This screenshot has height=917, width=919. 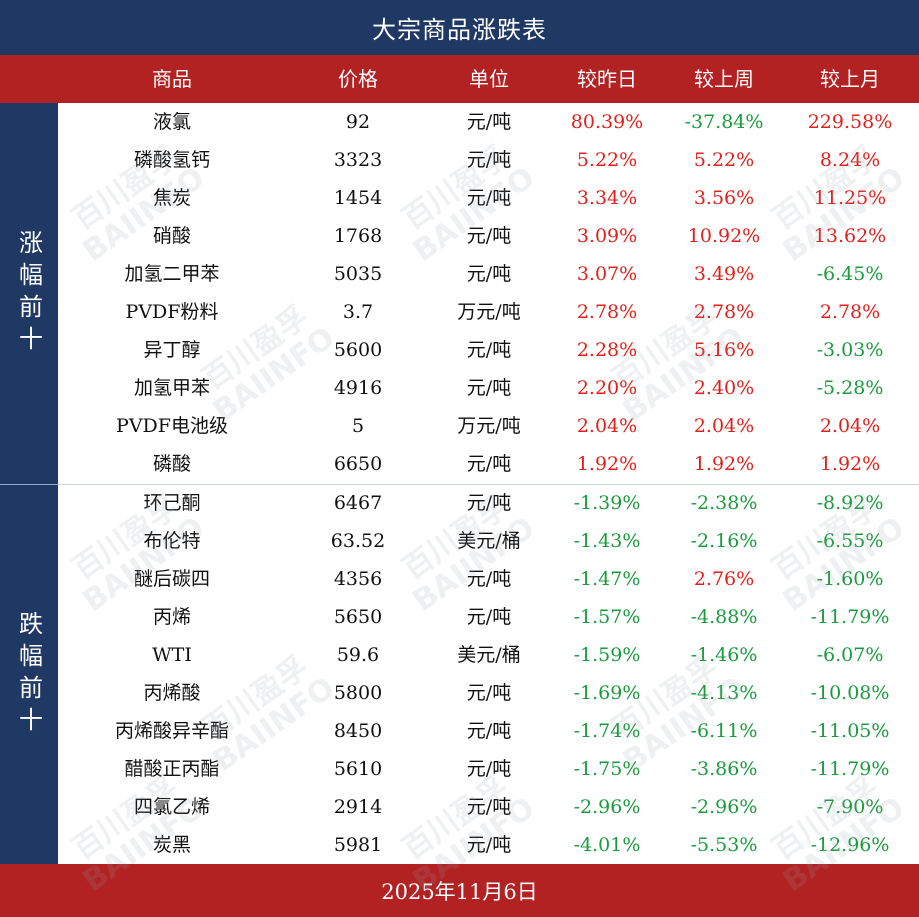 I want to click on change-vs-yesterday: 80.39%, so click(x=607, y=122).